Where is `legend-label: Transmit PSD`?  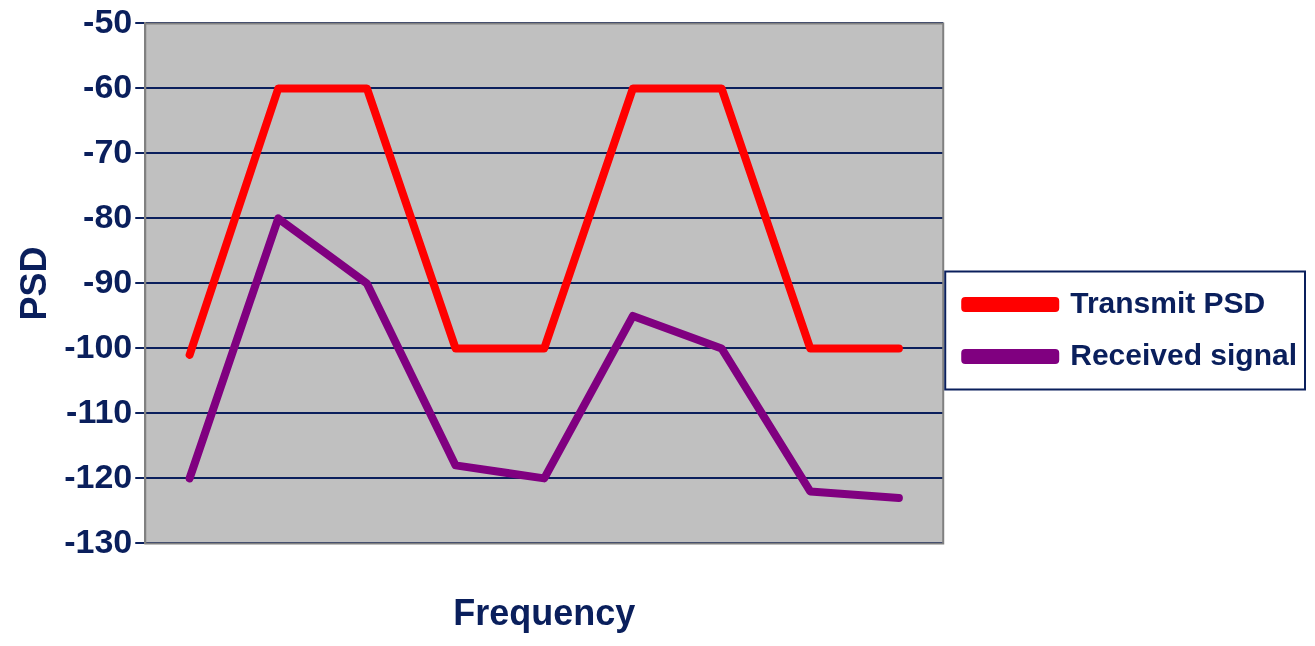 legend-label: Transmit PSD is located at coordinates (1168, 302).